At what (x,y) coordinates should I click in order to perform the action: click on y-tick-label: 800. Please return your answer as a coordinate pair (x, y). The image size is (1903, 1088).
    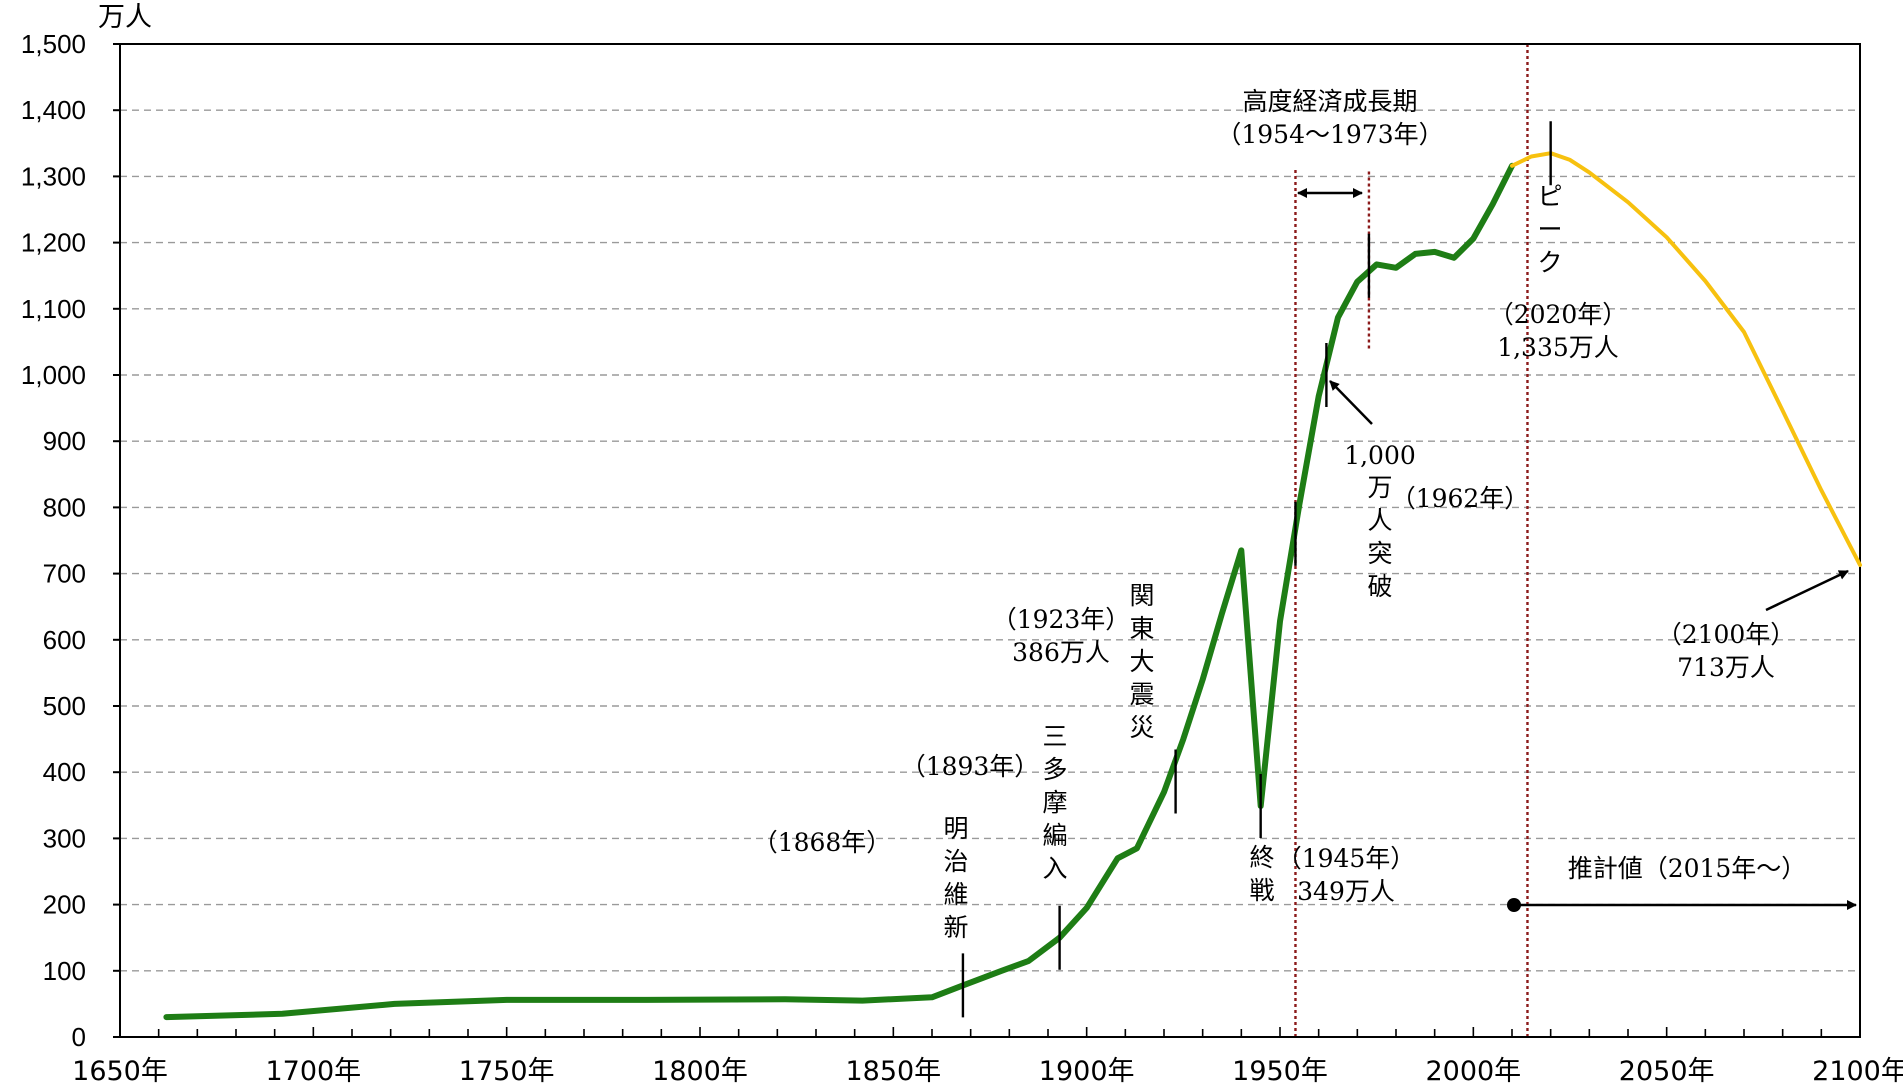
    Looking at the image, I should click on (64, 507).